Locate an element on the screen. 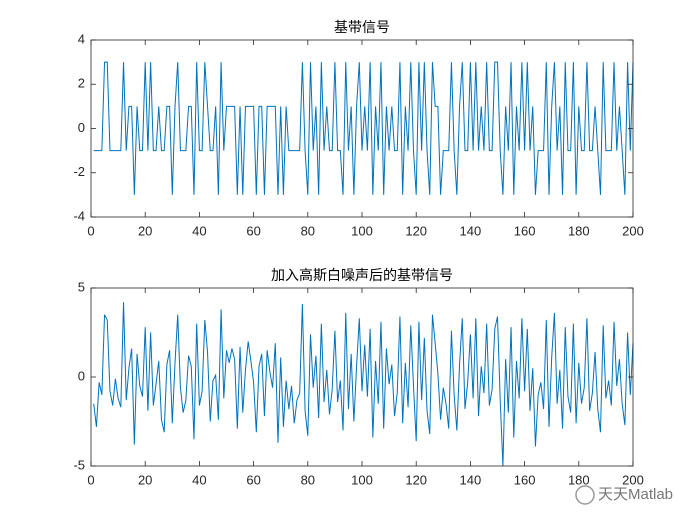 This screenshot has width=700, height=525. y-tick-label: -5 is located at coordinates (79, 464).